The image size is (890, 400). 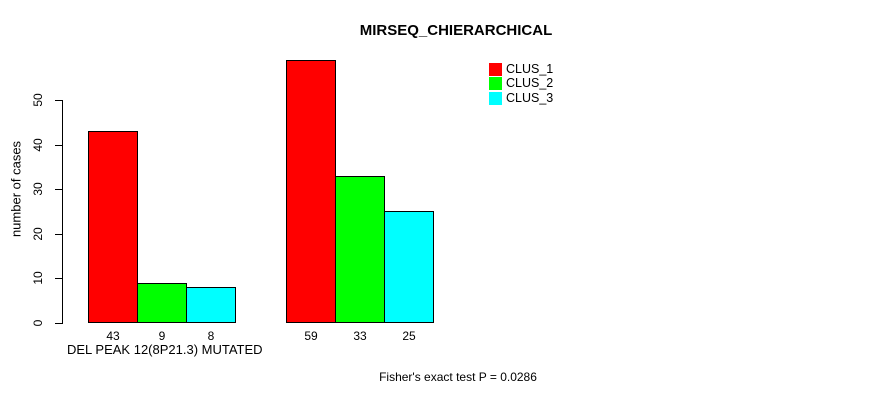 I want to click on y-tick-label: 30, so click(x=38, y=189).